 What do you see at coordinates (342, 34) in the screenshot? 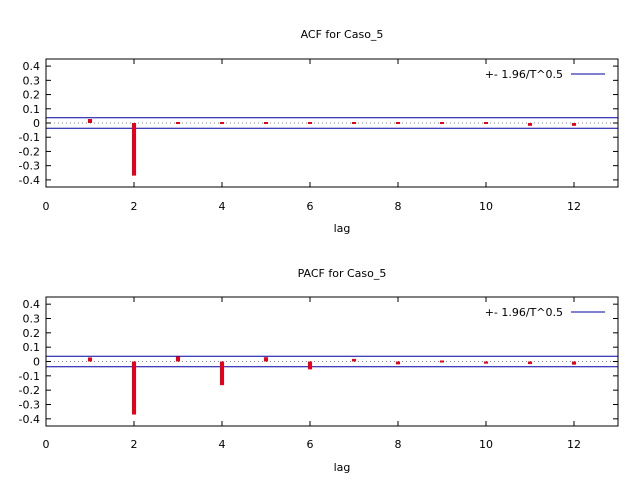
I see `chart-title: ACF for Caso_5` at bounding box center [342, 34].